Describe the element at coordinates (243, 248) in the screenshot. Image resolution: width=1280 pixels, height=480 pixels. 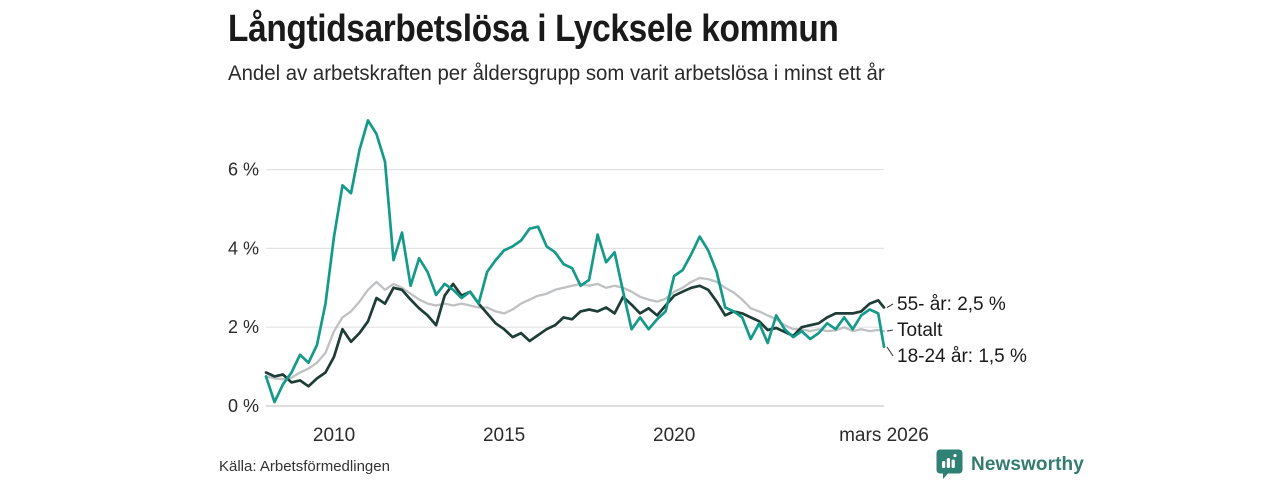
I see `y-axis-tick-label: 4 %` at that location.